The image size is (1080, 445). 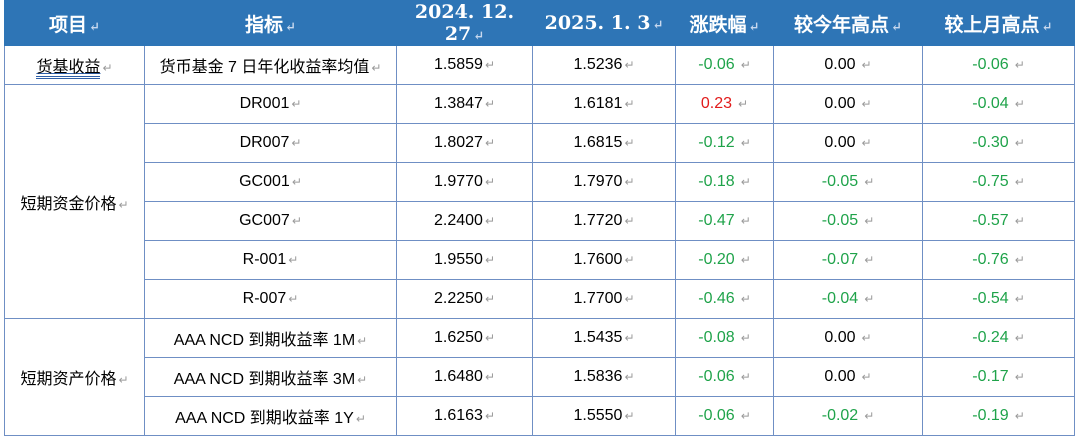 I want to click on category-cell: 短期资金价格 ↵, so click(x=74, y=201).